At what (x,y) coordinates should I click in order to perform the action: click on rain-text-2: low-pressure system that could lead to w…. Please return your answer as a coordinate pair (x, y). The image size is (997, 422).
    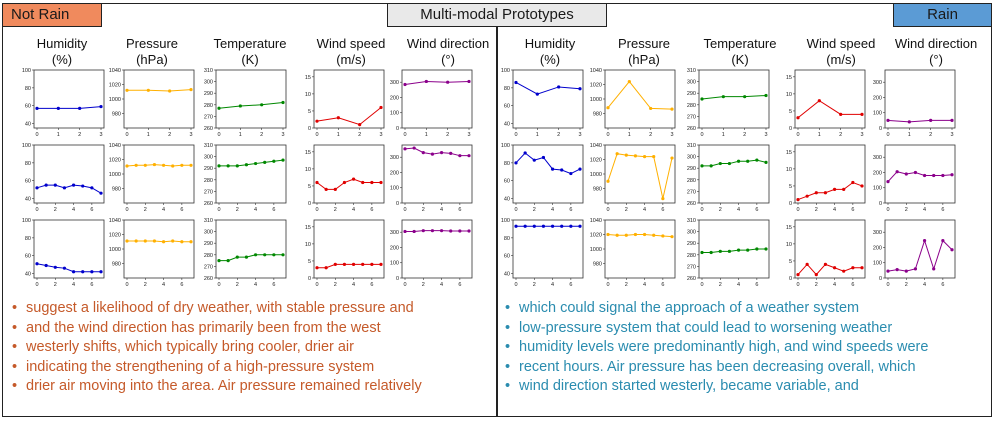
    Looking at the image, I should click on (715, 329).